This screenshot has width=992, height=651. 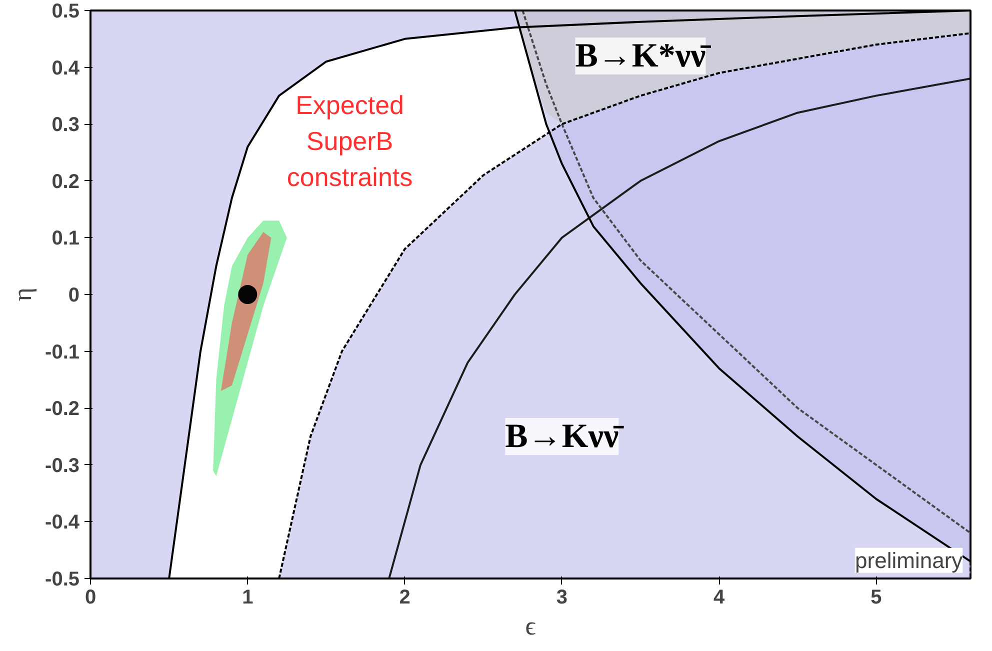 What do you see at coordinates (643, 55) in the screenshot?
I see `annotation: B→K*νν̄` at bounding box center [643, 55].